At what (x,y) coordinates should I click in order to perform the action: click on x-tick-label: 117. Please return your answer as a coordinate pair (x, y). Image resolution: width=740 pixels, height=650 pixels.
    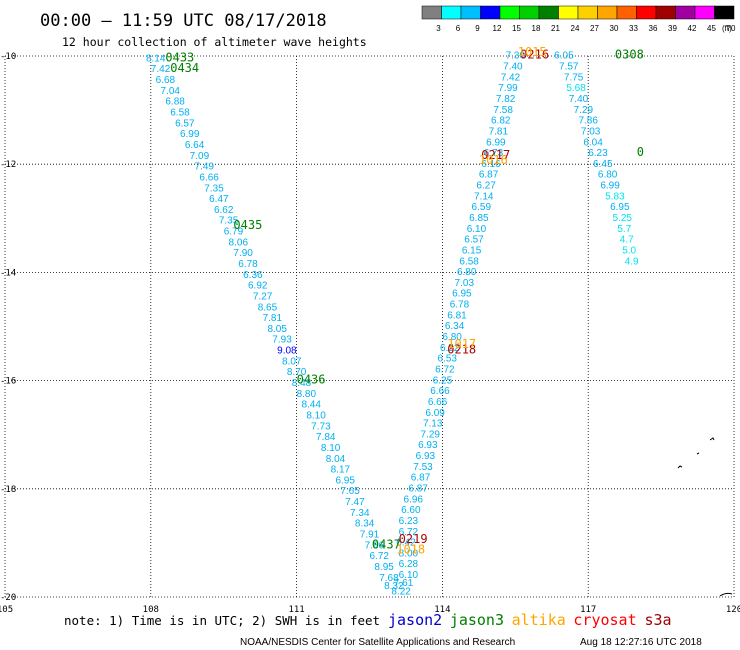
    Looking at the image, I should click on (588, 610).